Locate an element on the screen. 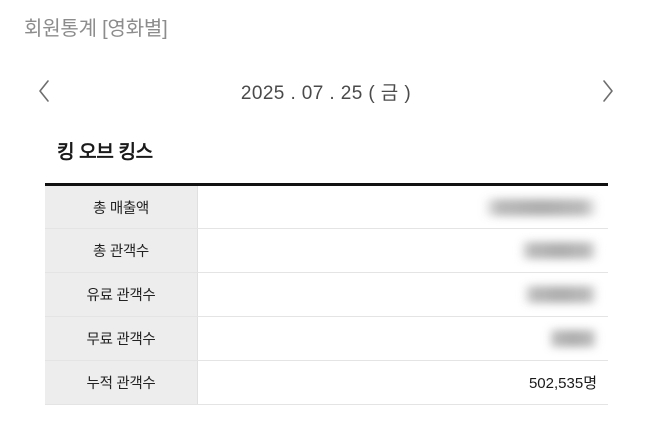  table-row: 누적 관객수 502,535명 is located at coordinates (326, 382).